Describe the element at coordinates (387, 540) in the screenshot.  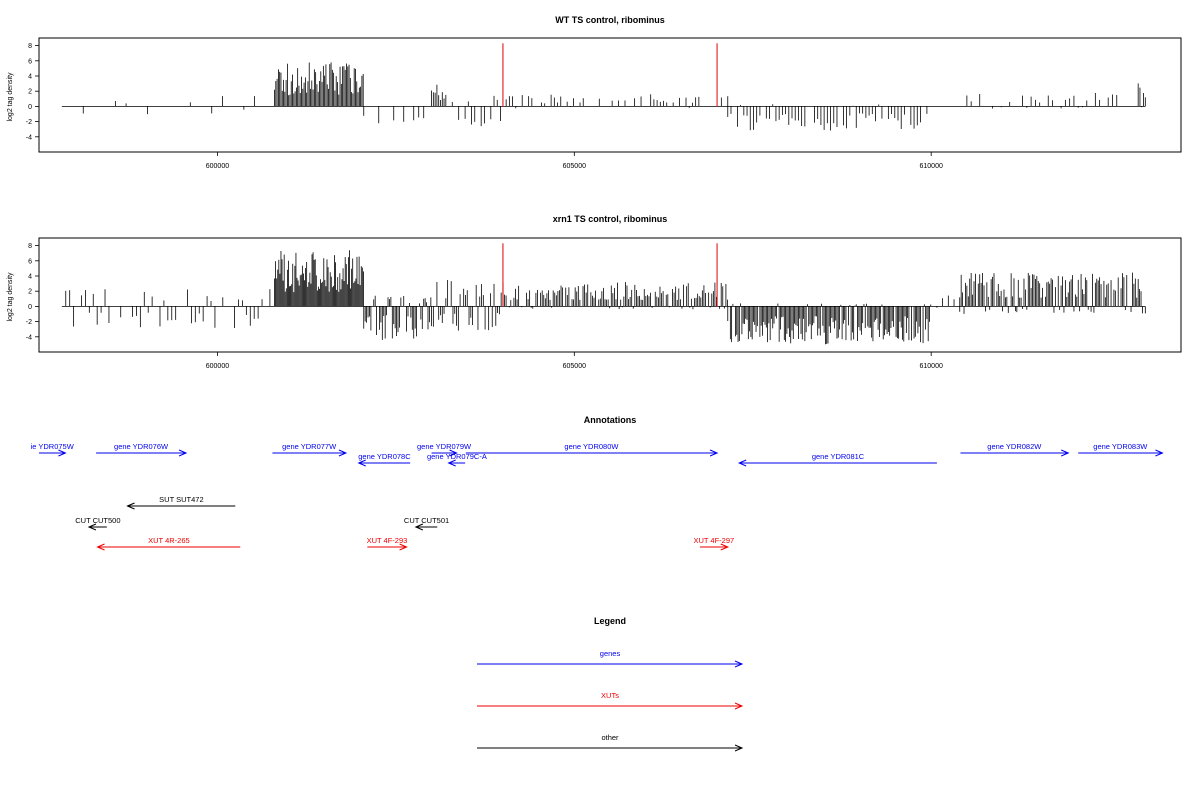
I see `annotation-label: XUT 4F-293` at that location.